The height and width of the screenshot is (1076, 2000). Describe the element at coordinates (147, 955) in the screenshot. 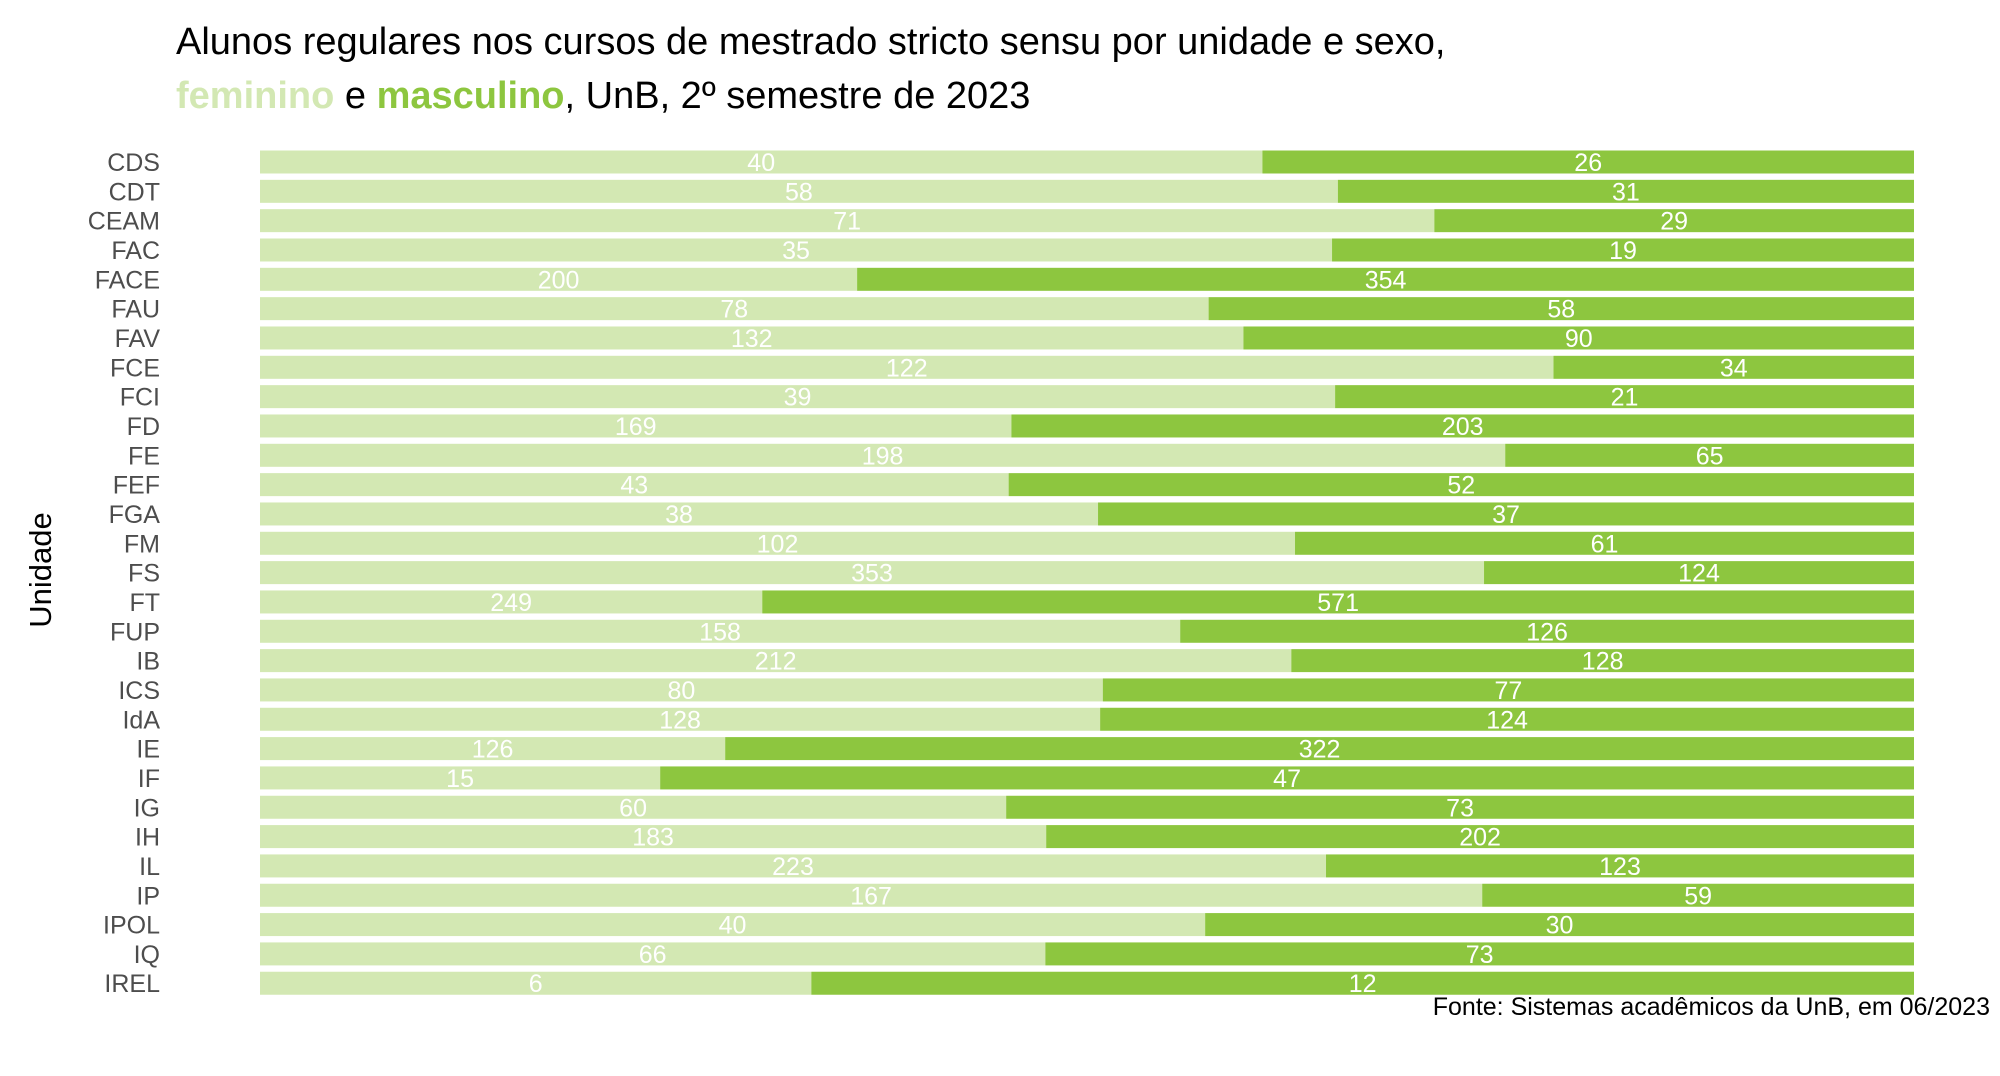

I see `category-label-IQ: IQ` at that location.